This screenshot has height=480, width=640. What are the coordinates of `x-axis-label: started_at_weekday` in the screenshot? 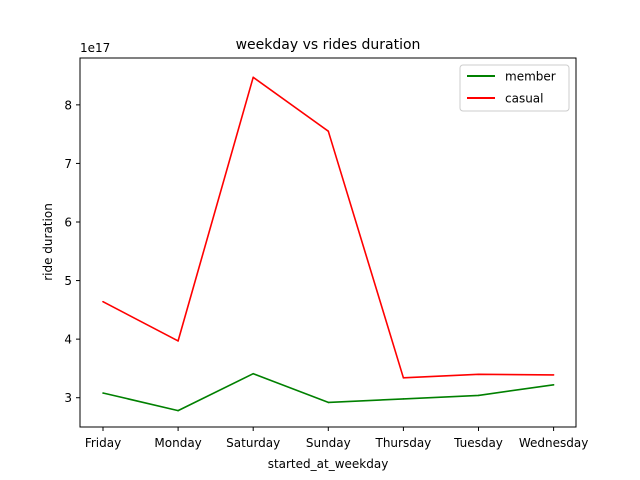 It's located at (328, 464).